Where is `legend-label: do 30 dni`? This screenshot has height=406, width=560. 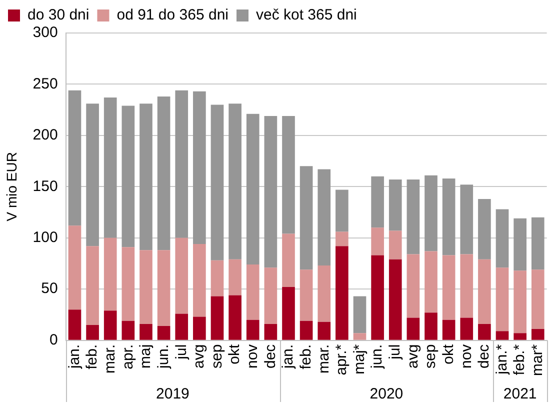
legend-label: do 30 dni is located at coordinates (59, 15).